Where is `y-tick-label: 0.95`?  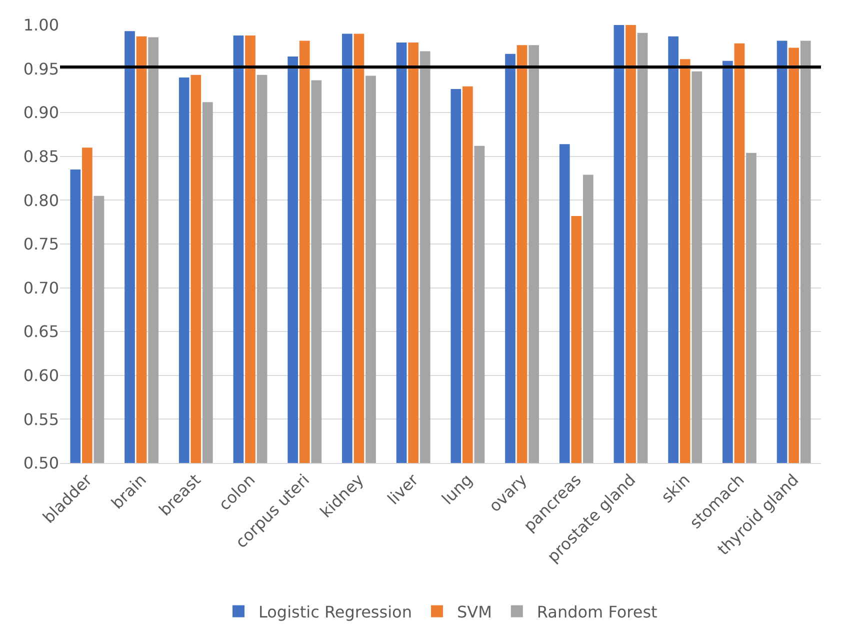
y-tick-label: 0.95 is located at coordinates (41, 68).